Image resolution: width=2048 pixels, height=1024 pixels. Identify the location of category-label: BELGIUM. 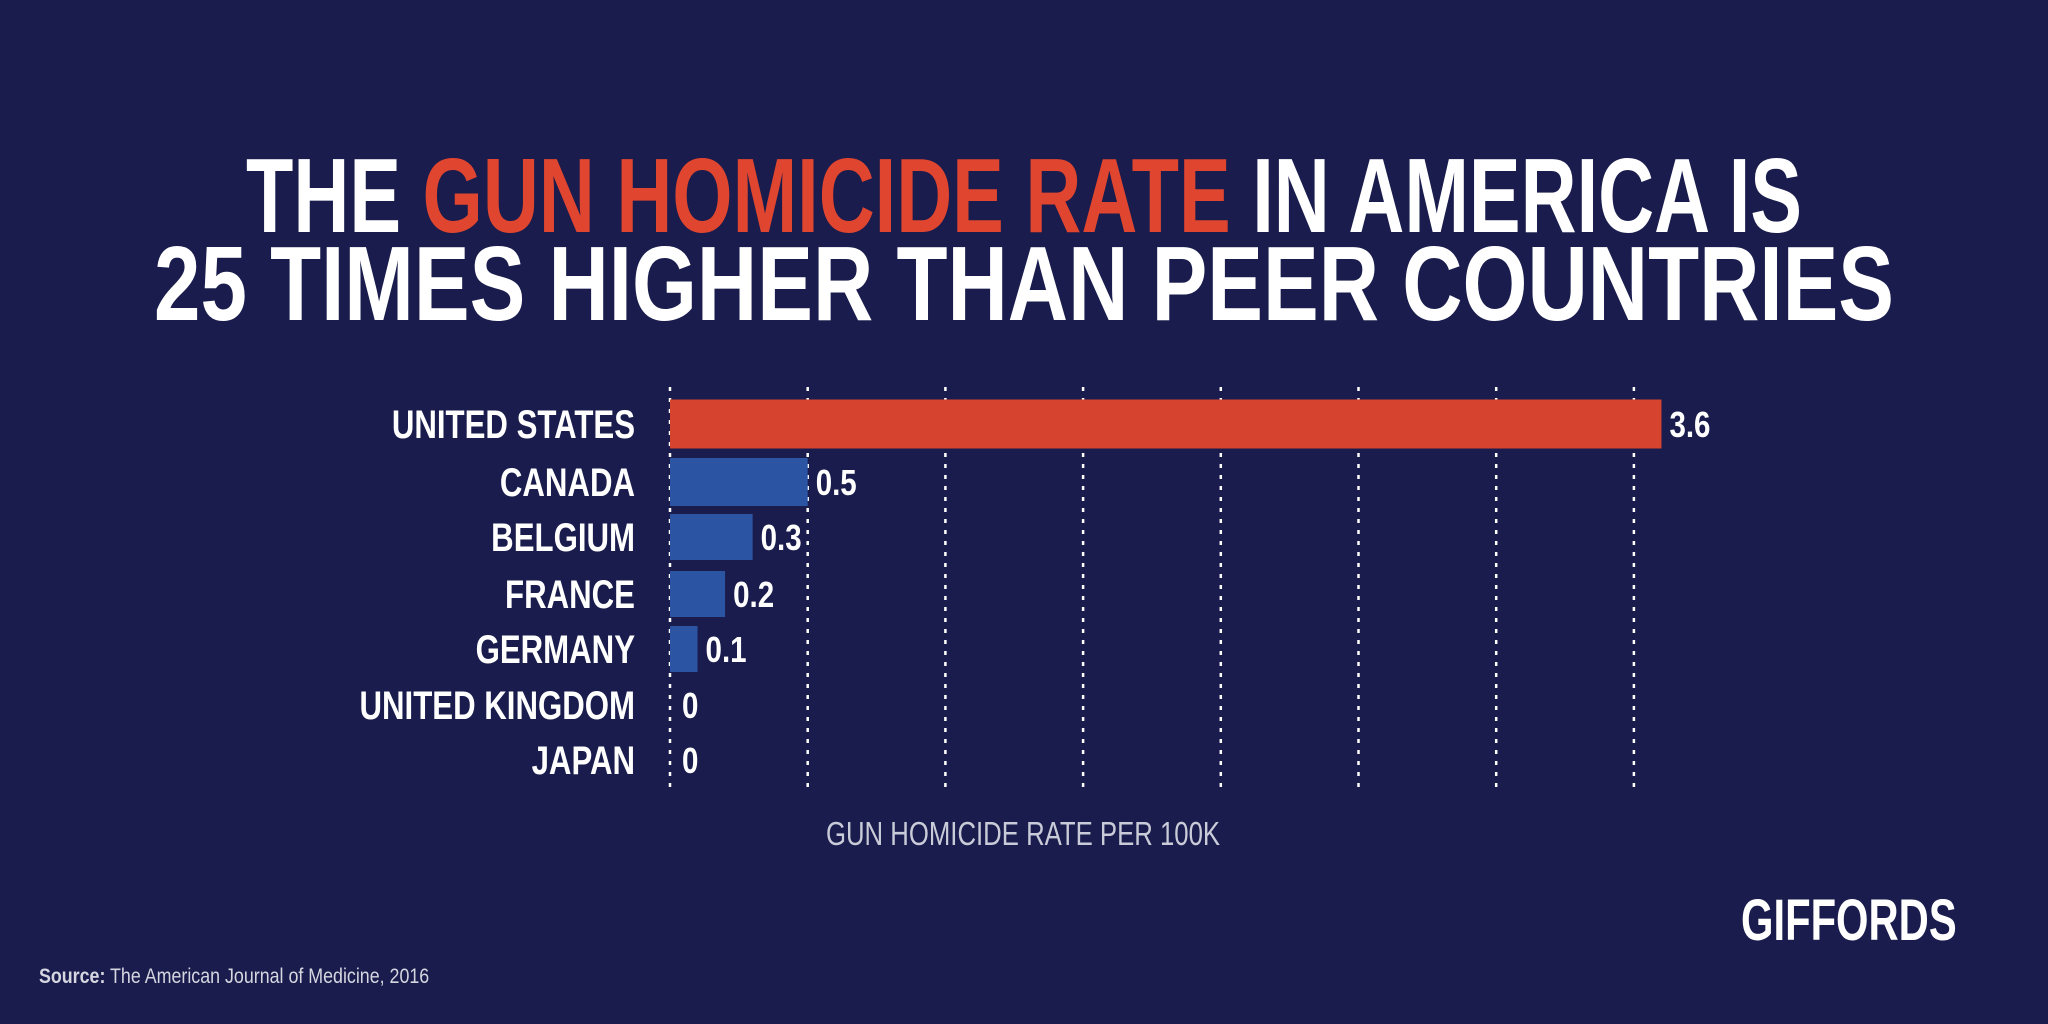
(563, 537).